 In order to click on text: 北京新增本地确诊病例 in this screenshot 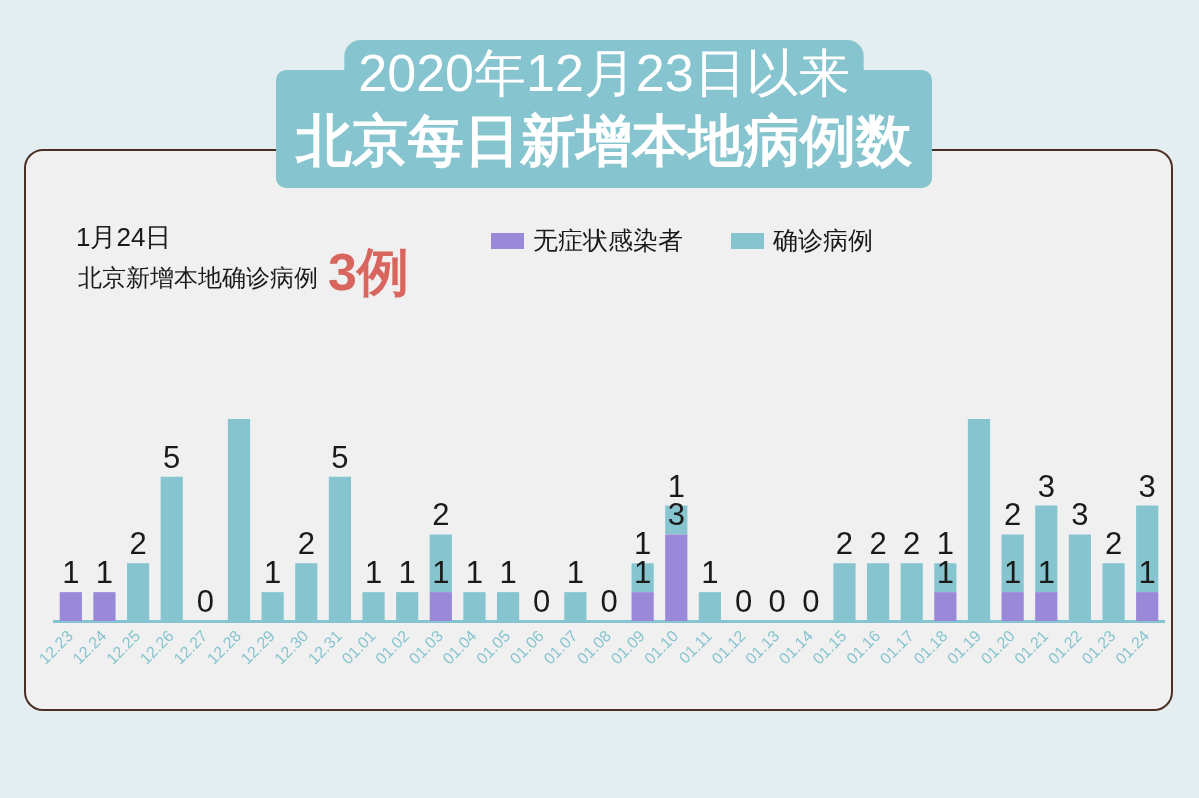, I will do `click(198, 277)`.